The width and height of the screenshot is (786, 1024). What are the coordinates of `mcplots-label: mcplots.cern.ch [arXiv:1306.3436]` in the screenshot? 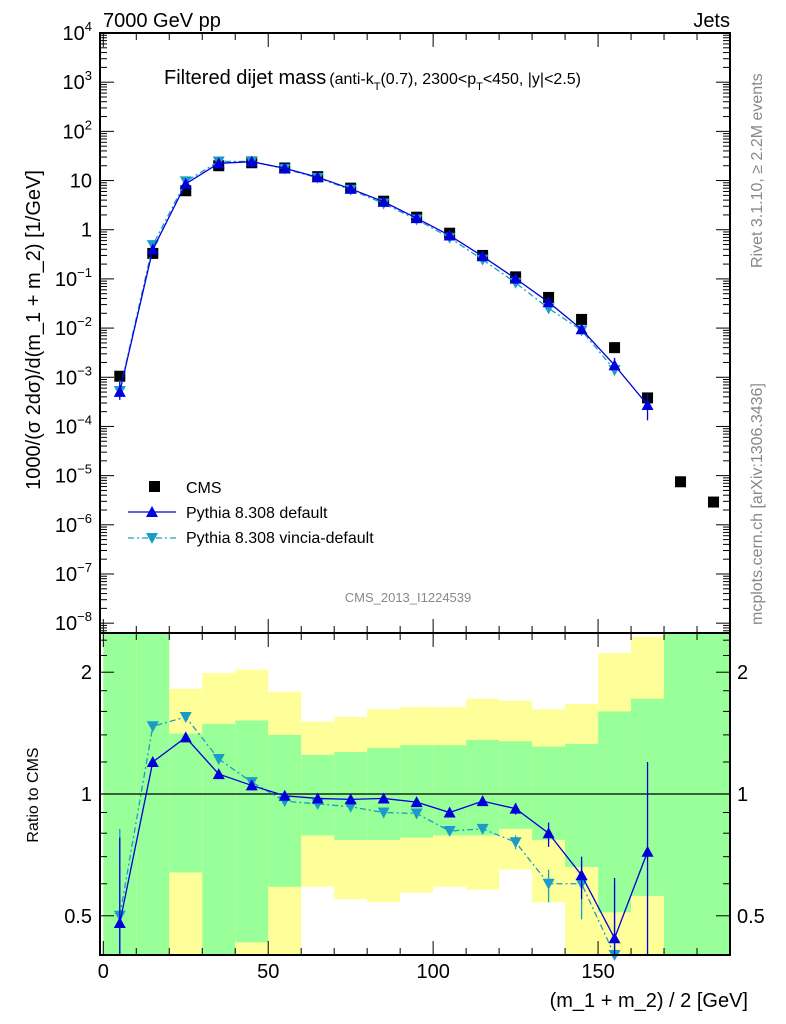 It's located at (757, 504).